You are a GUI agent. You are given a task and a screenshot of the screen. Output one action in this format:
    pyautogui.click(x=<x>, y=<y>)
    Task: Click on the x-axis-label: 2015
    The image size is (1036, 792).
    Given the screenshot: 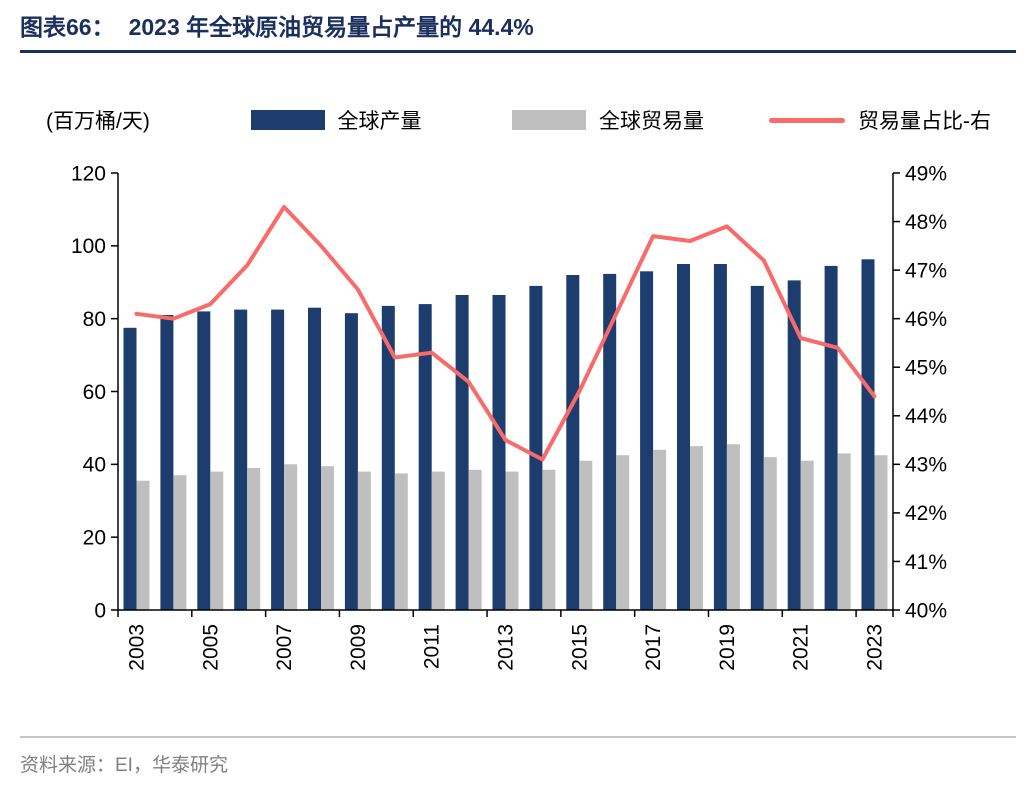 What is the action you would take?
    pyautogui.click(x=579, y=647)
    